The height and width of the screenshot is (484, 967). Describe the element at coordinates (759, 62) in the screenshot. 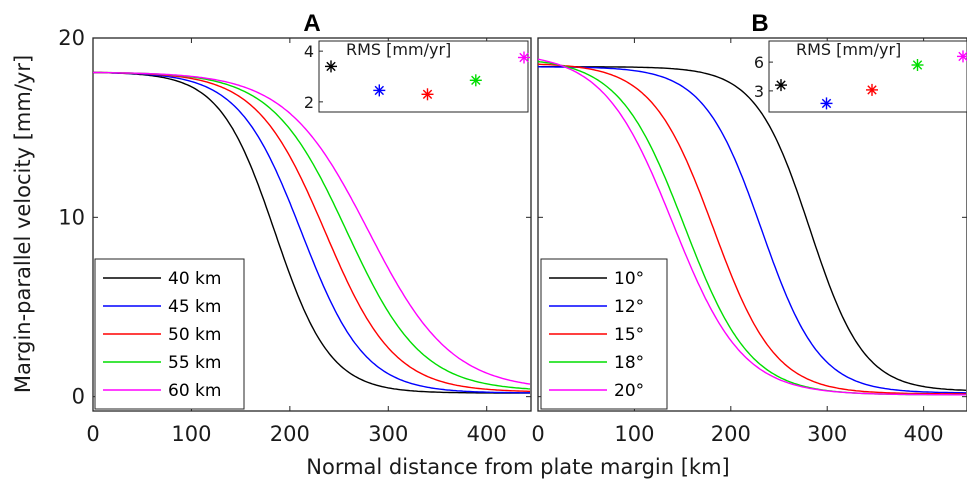

I see `inset-tick-label: 6` at that location.